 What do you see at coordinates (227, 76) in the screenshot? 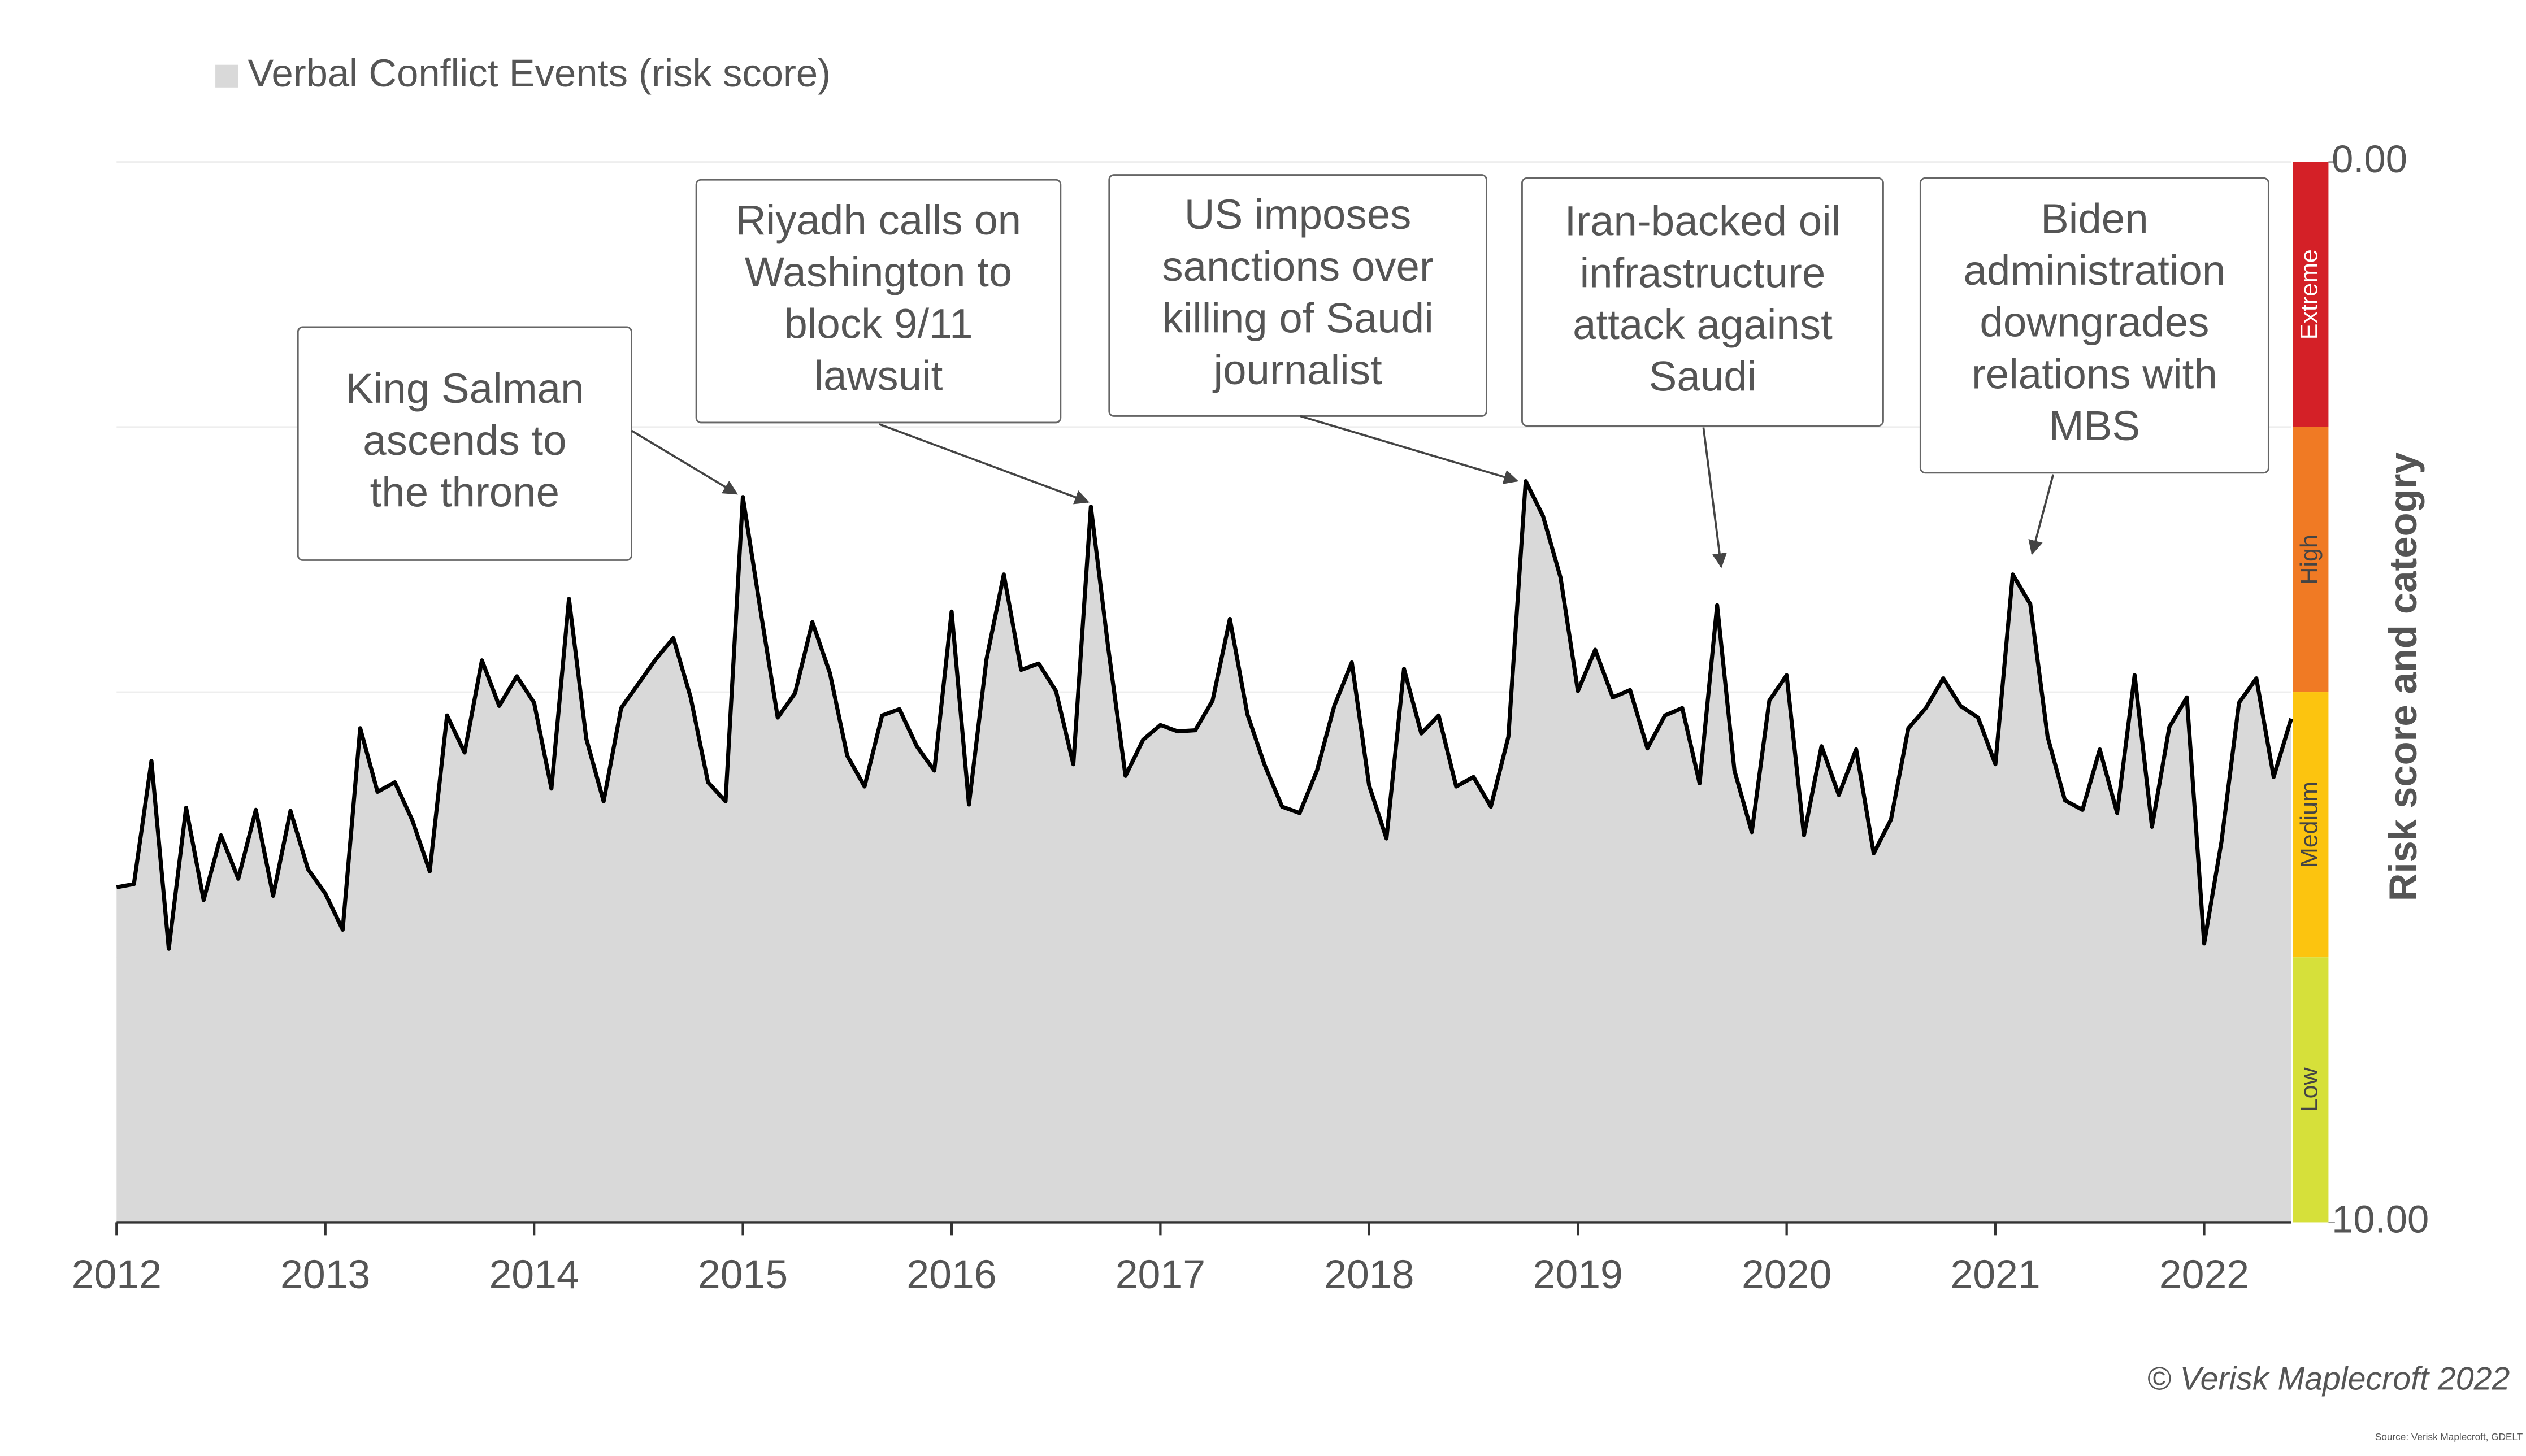
I see `legend-swatch` at bounding box center [227, 76].